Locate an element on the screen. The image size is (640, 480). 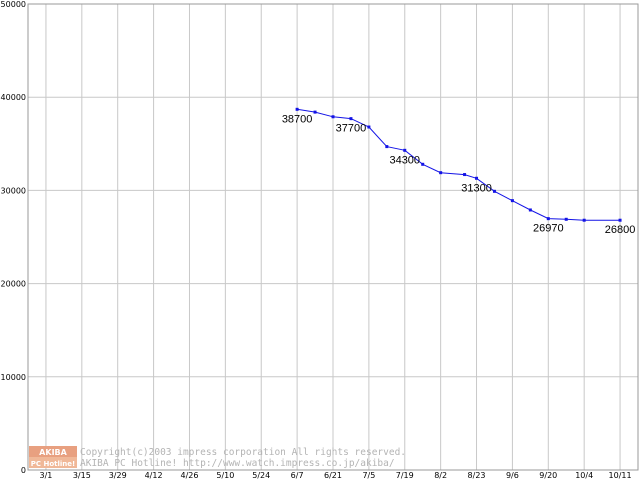
x-tick-label: 5/24 is located at coordinates (261, 475).